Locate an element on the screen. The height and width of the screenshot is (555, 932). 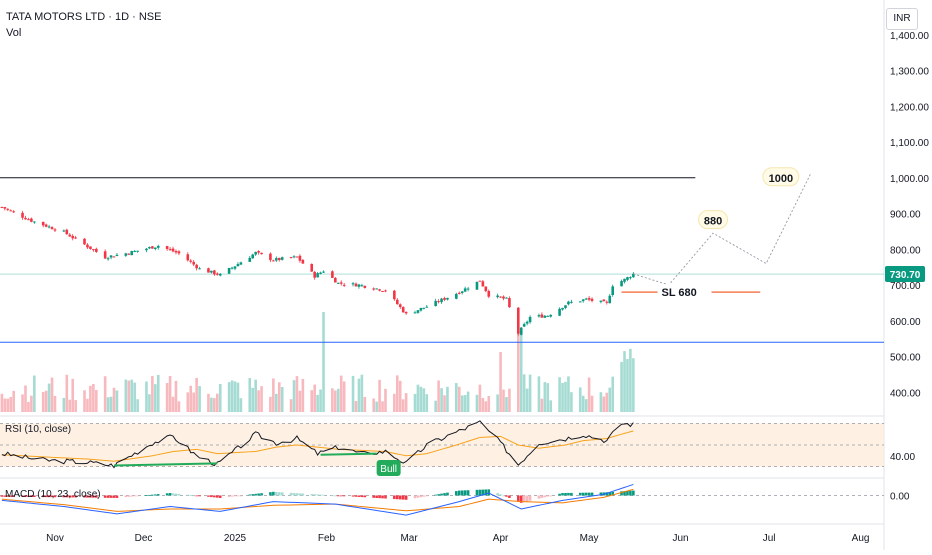
y-tick-label: 1,400.00 is located at coordinates (909, 36).